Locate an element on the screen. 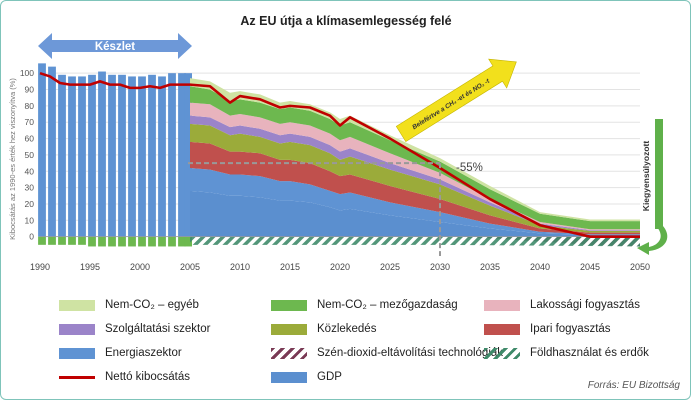 The width and height of the screenshot is (691, 401). x-tick-label: 2030 is located at coordinates (440, 267).